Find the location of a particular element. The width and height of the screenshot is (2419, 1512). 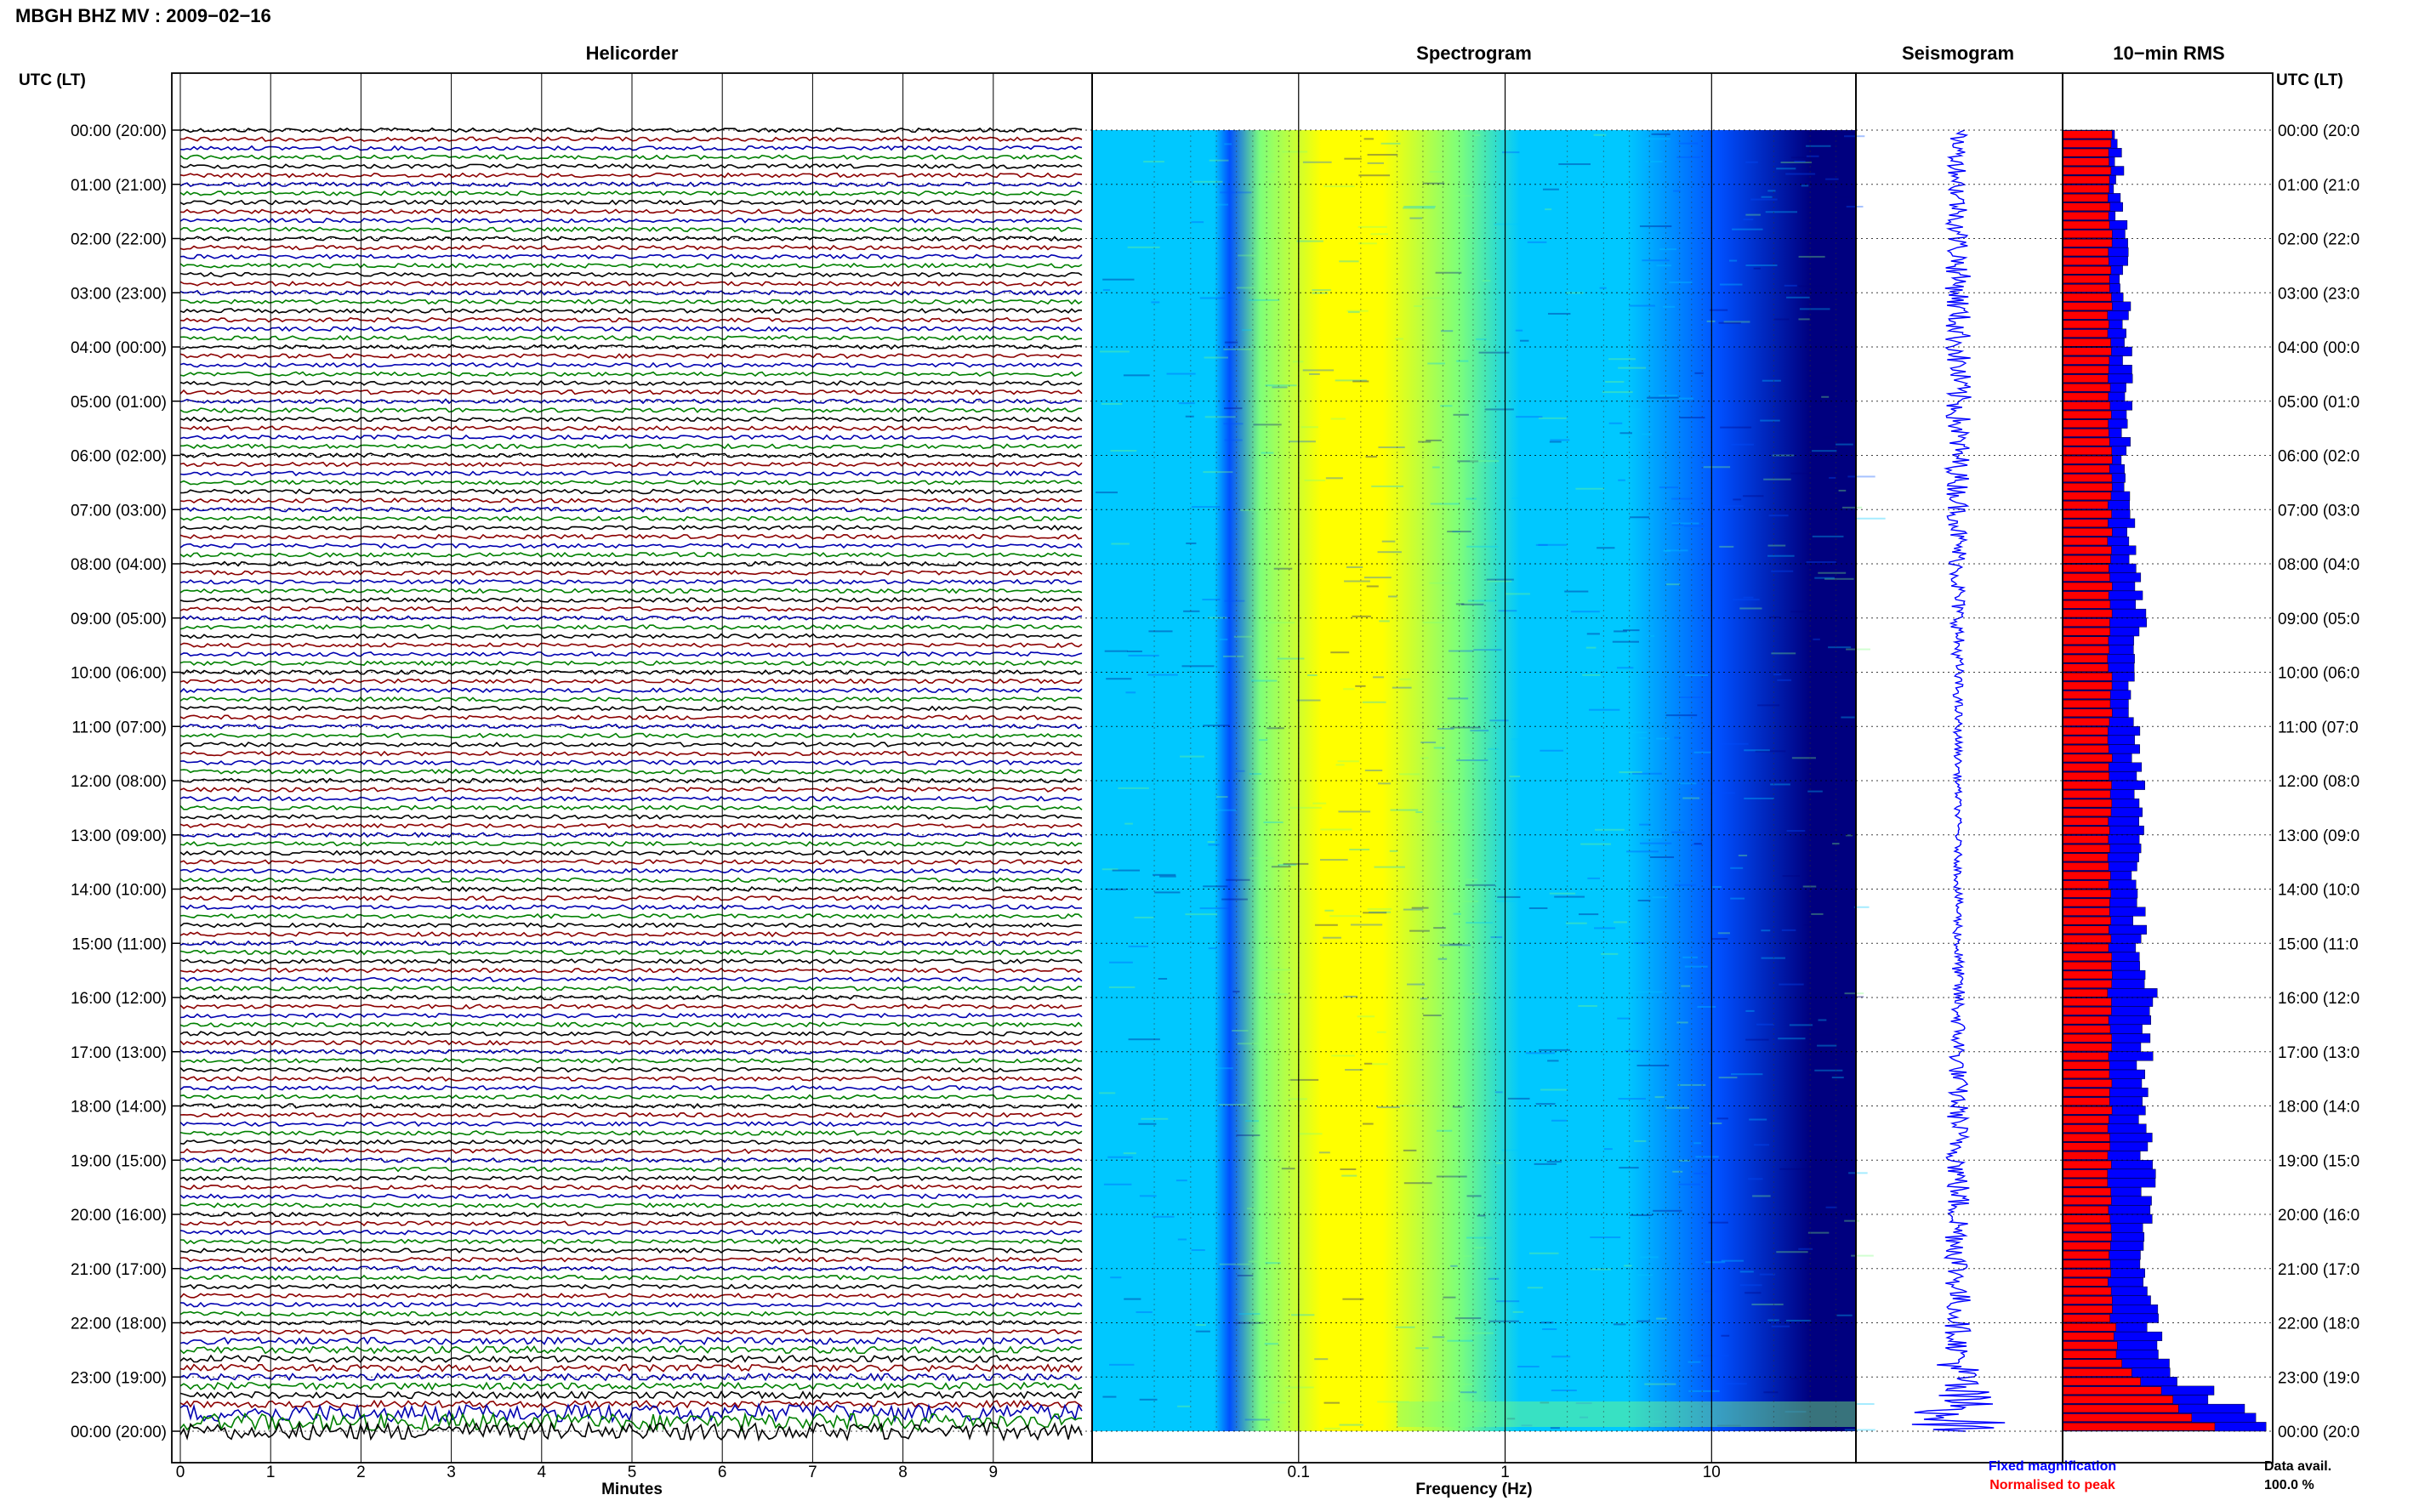

helicorder-x-tick: 8 is located at coordinates (903, 1472).